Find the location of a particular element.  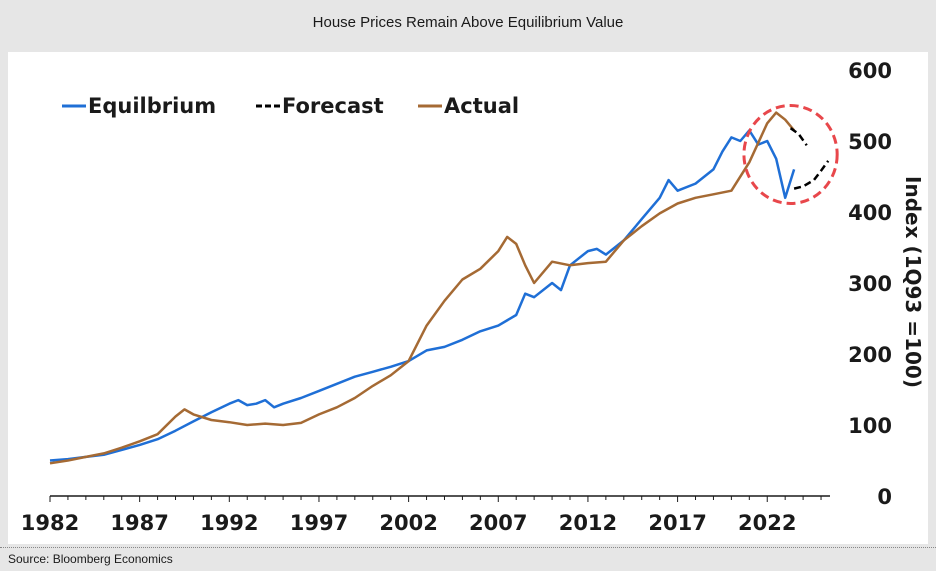

y-tick-label: 500 is located at coordinates (870, 142).